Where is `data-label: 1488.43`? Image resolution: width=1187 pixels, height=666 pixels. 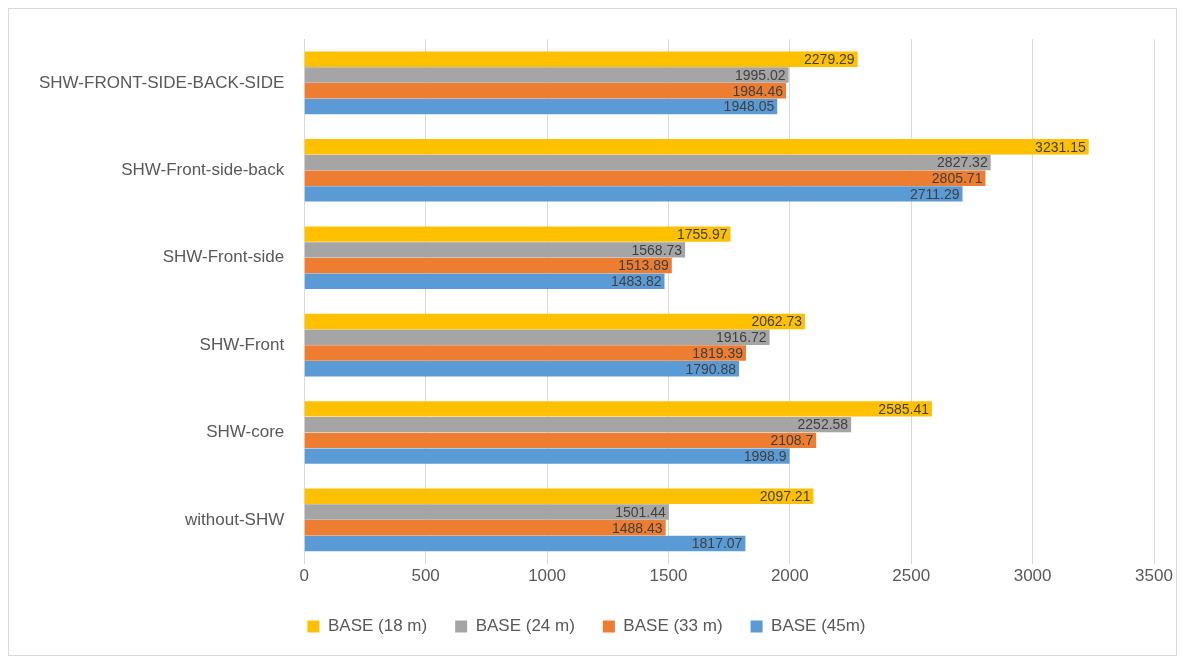 data-label: 1488.43 is located at coordinates (637, 527).